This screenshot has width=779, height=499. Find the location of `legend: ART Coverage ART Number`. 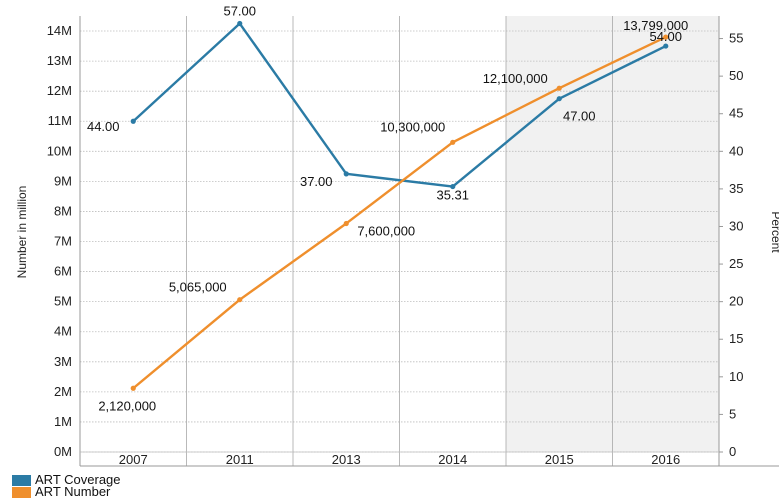

legend: ART Coverage ART Number is located at coordinates (66, 485).